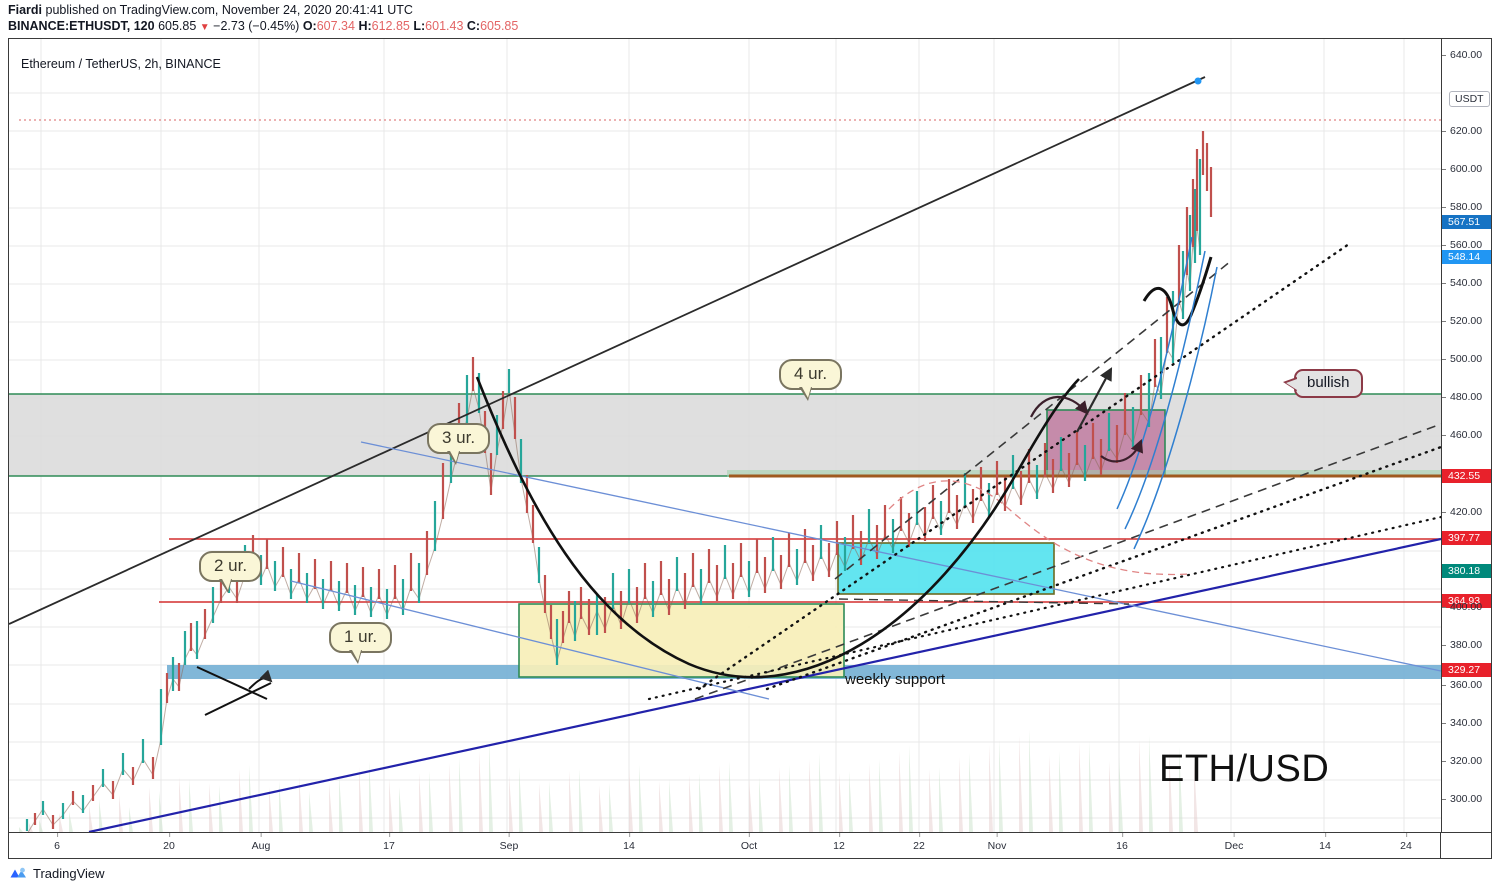 The image size is (1499, 894). I want to click on zone-purple-breakout-box, so click(1106, 443).